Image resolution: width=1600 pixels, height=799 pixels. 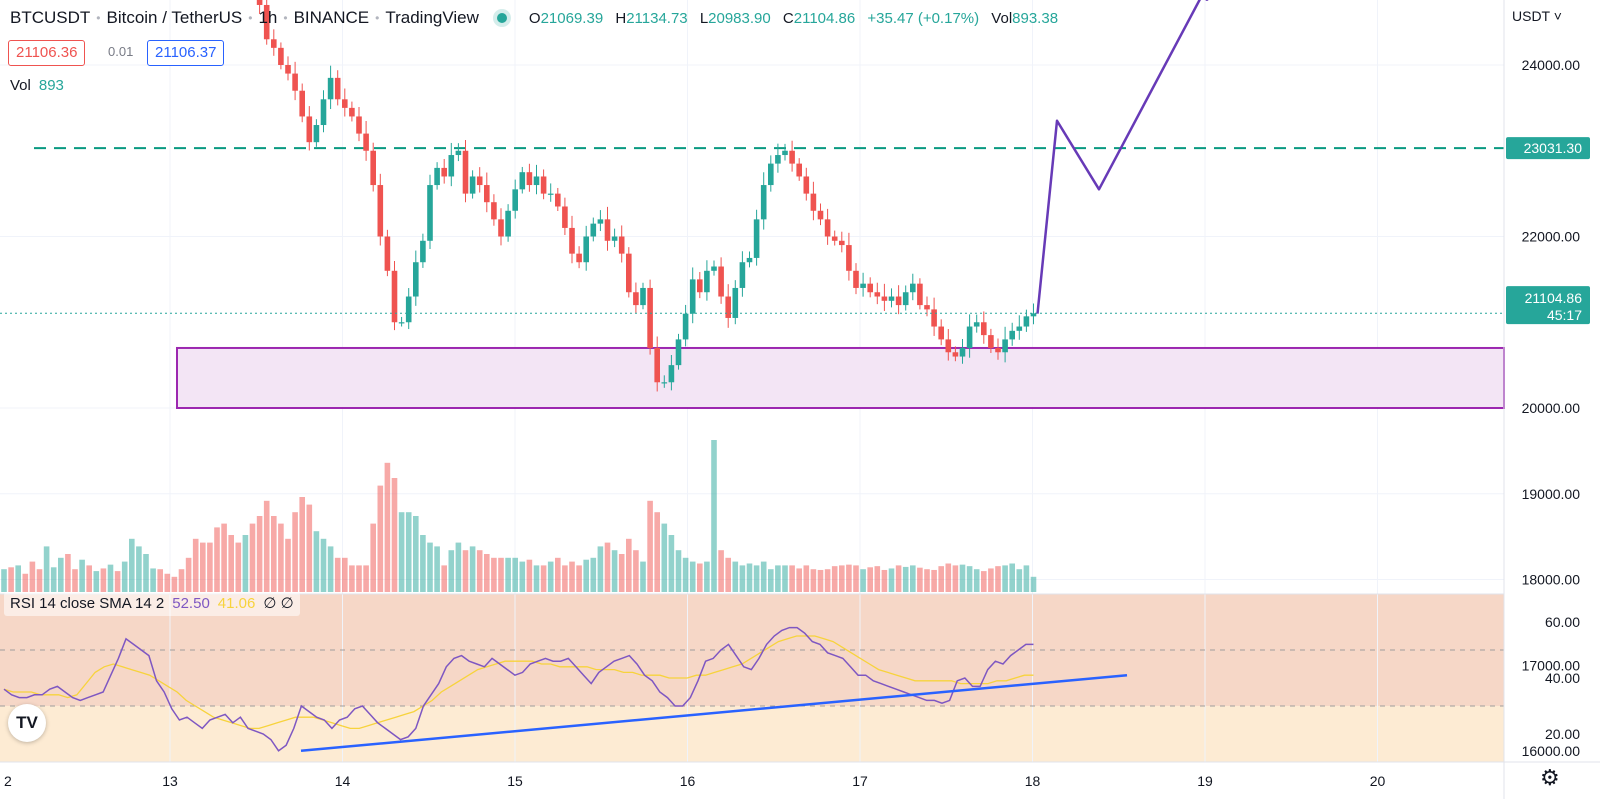 I want to click on time-tick-label: 16, so click(x=688, y=781).